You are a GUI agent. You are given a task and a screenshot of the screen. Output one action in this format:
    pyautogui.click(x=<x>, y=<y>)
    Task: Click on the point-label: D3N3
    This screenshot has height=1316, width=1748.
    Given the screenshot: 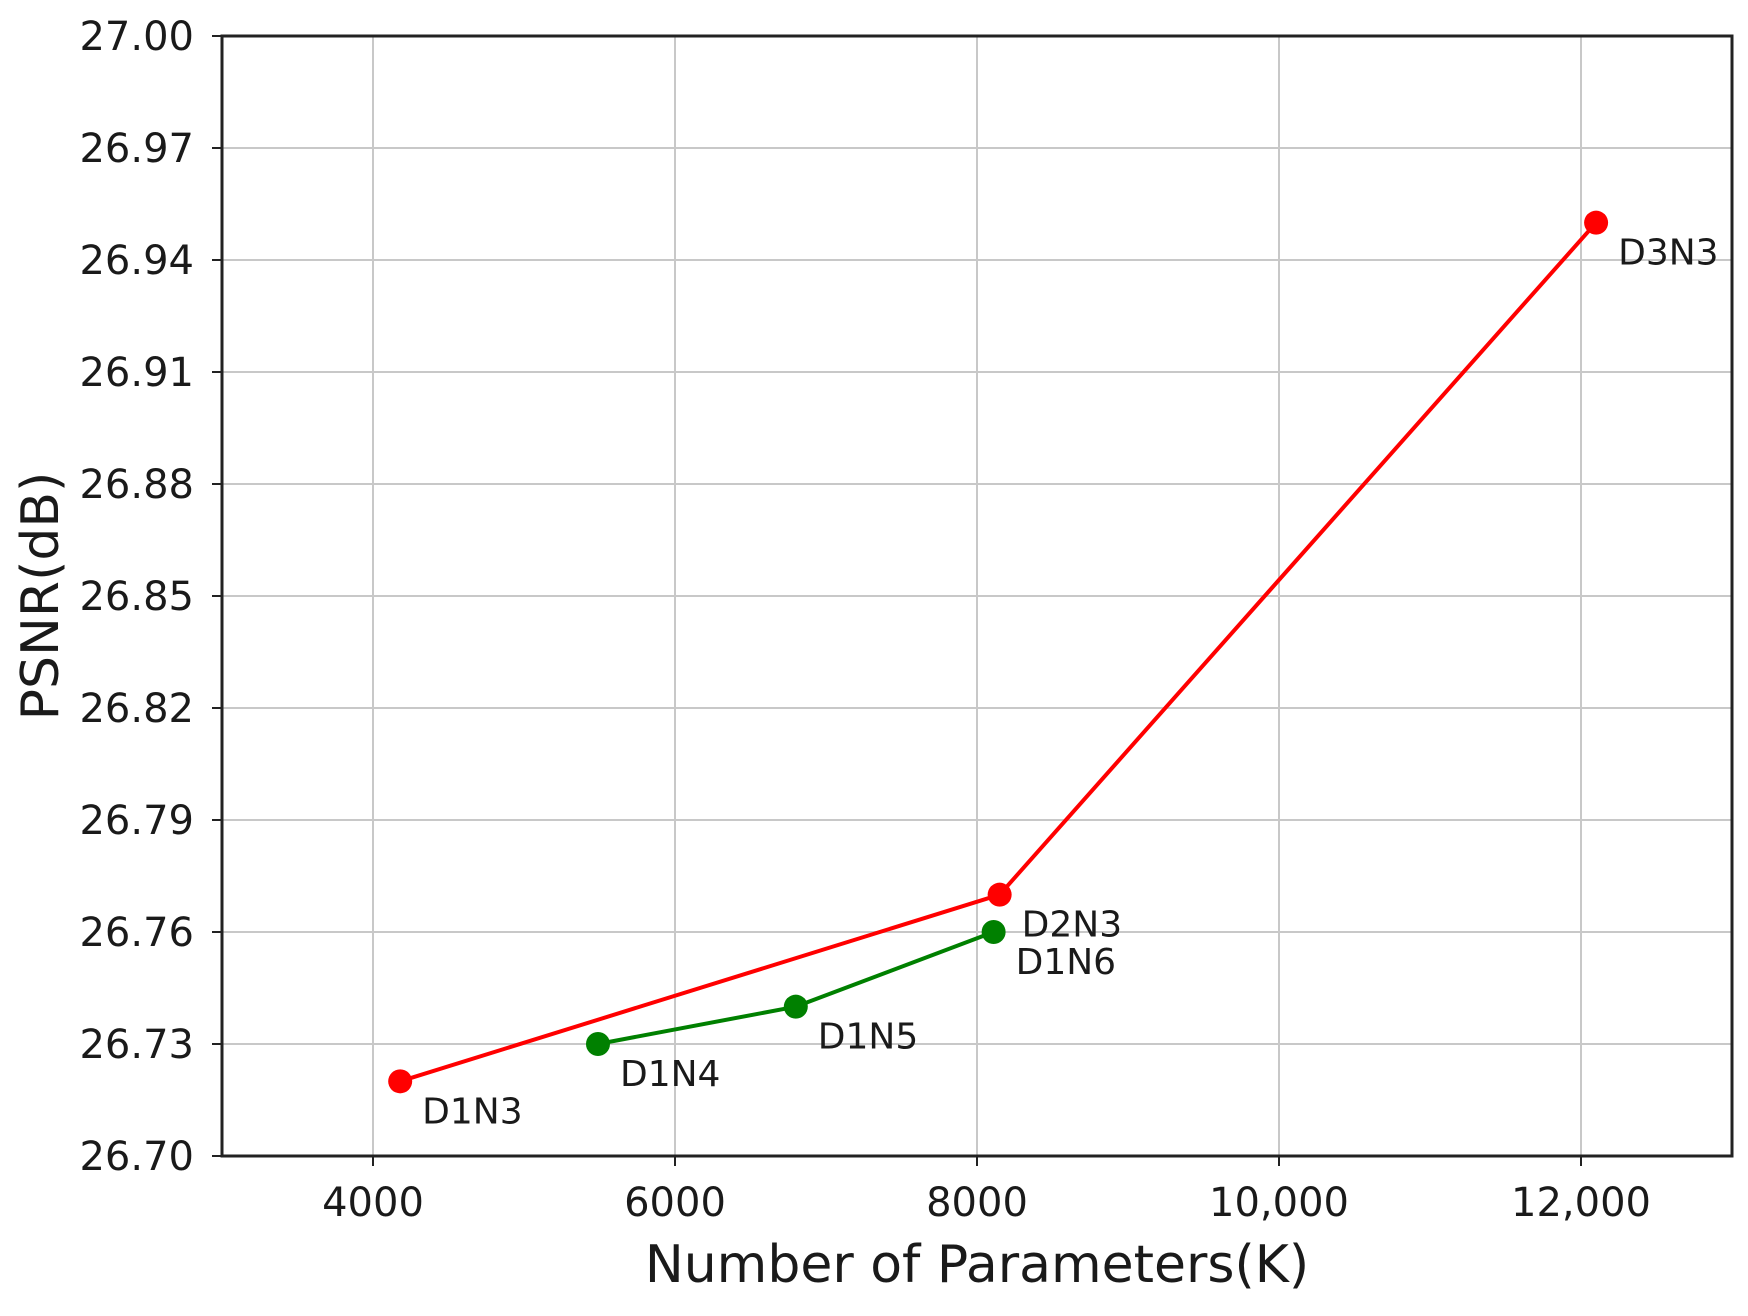 What is the action you would take?
    pyautogui.click(x=1668, y=253)
    